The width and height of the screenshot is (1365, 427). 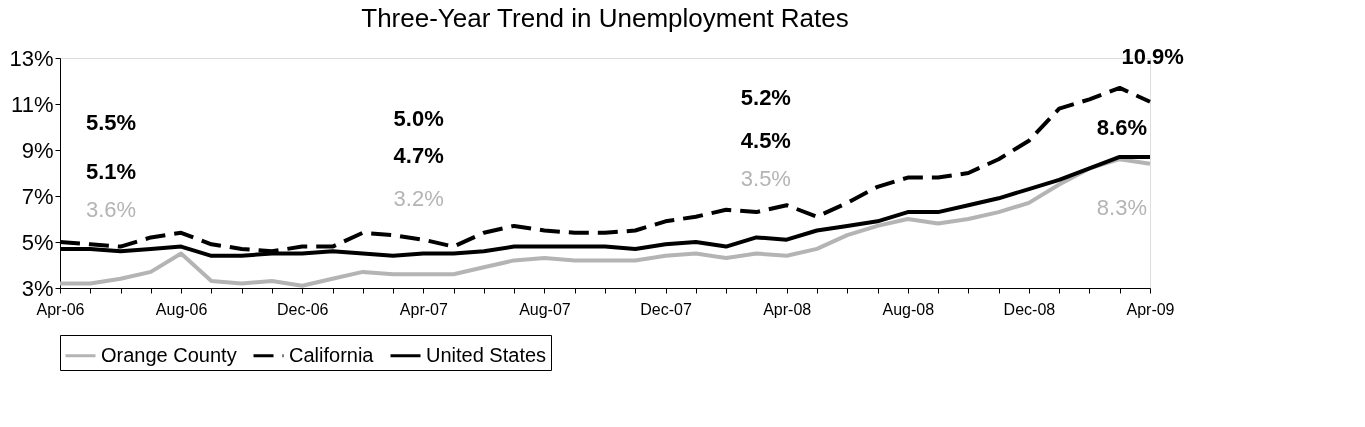 What do you see at coordinates (908, 309) in the screenshot?
I see `x-tick-label: Aug-08` at bounding box center [908, 309].